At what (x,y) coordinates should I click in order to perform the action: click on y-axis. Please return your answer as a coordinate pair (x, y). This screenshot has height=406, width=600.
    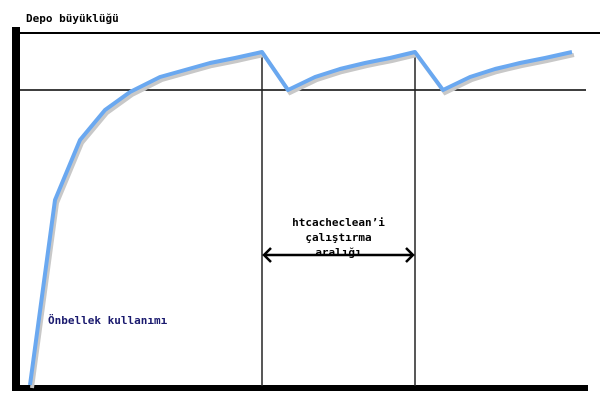
    Looking at the image, I should click on (16, 209).